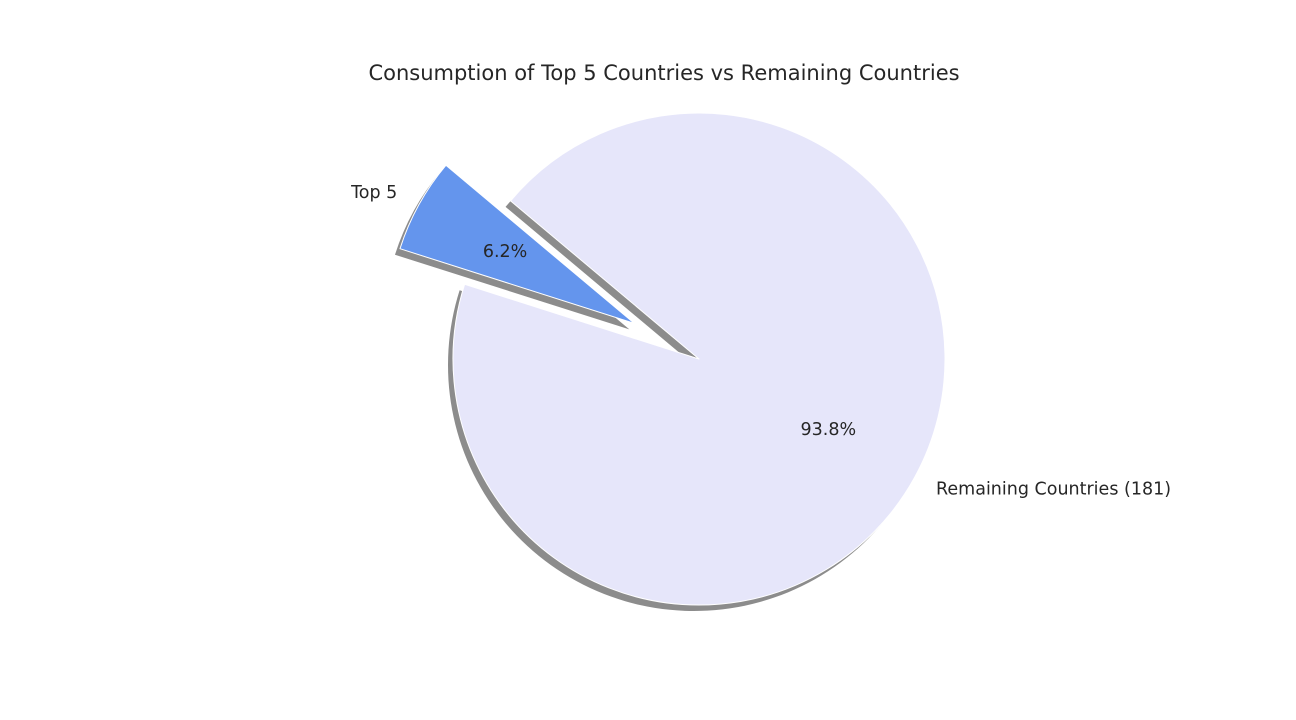 This screenshot has width=1296, height=720. What do you see at coordinates (828, 430) in the screenshot?
I see `percent-label-remaining-countries-181: 93.8%` at bounding box center [828, 430].